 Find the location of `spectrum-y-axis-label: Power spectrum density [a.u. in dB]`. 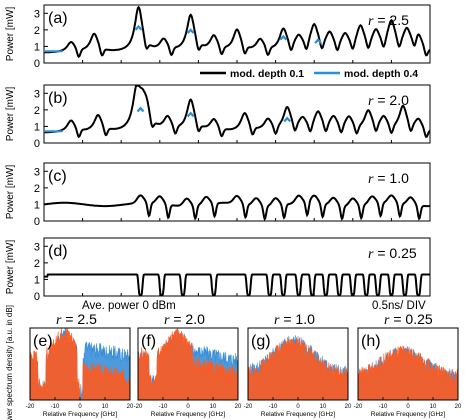

spectrum-y-axis-label: Power spectrum density [a.u. in dB] is located at coordinates (9, 362).